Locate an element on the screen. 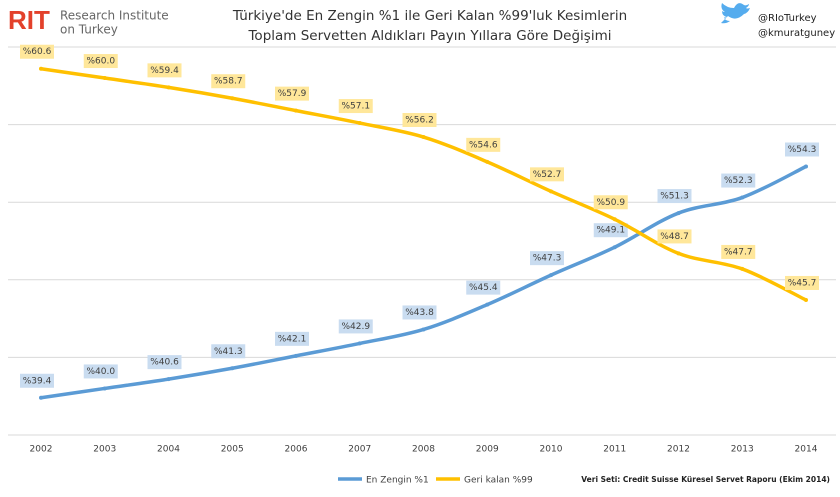 The height and width of the screenshot is (497, 840). x-tick-label: 2005 is located at coordinates (232, 450).